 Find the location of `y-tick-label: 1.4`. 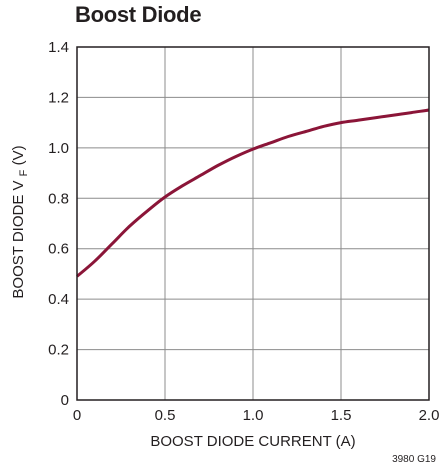

y-tick-label: 1.4 is located at coordinates (58, 47).